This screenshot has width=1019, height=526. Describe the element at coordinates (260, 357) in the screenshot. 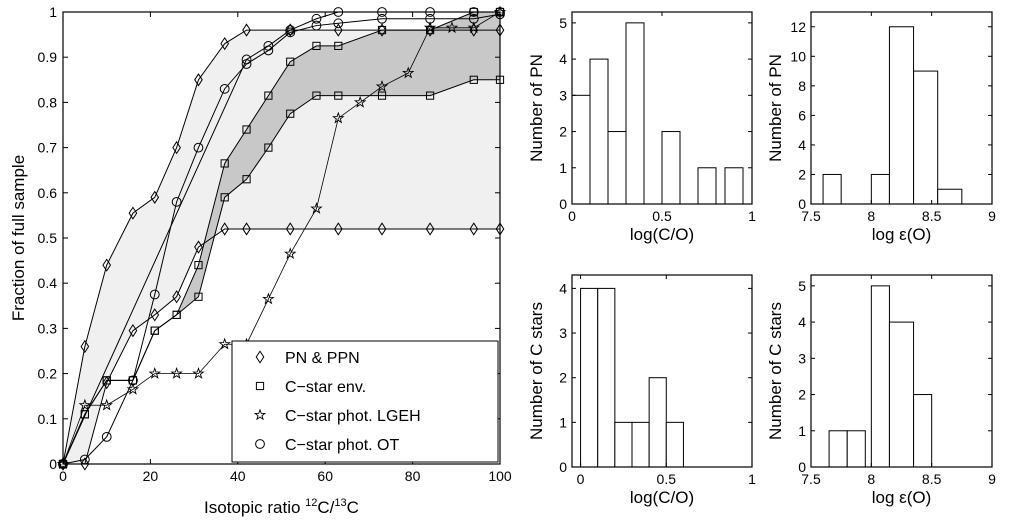

I see `legend-diamond-icon` at that location.